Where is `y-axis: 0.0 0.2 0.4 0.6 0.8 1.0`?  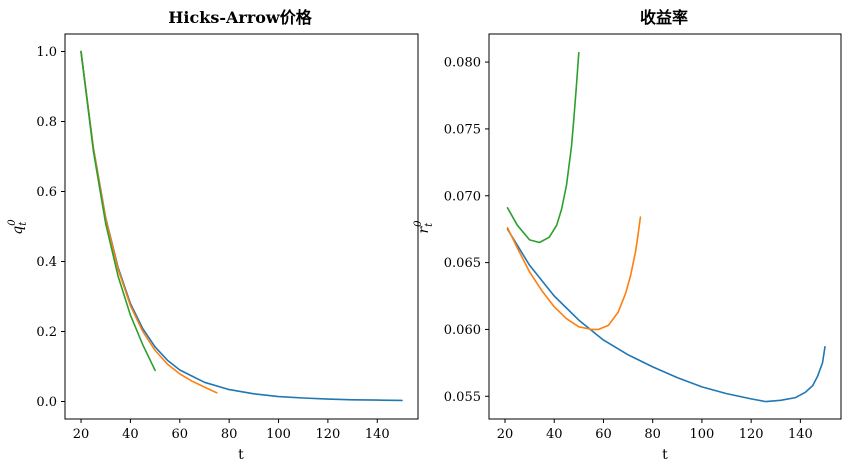 y-axis: 0.0 0.2 0.4 0.6 0.8 1.0 is located at coordinates (50, 227).